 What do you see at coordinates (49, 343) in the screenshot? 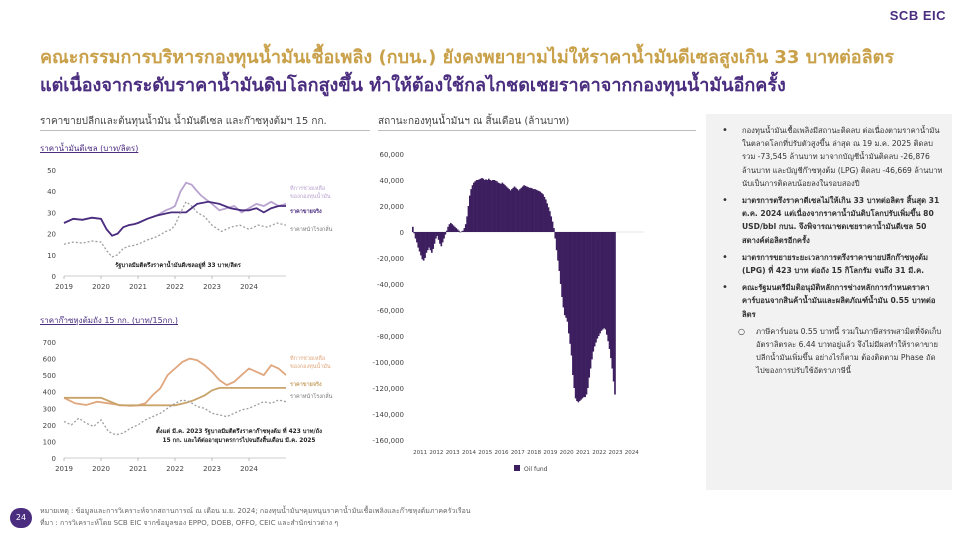
I see `y-tick-label: 700` at bounding box center [49, 343].